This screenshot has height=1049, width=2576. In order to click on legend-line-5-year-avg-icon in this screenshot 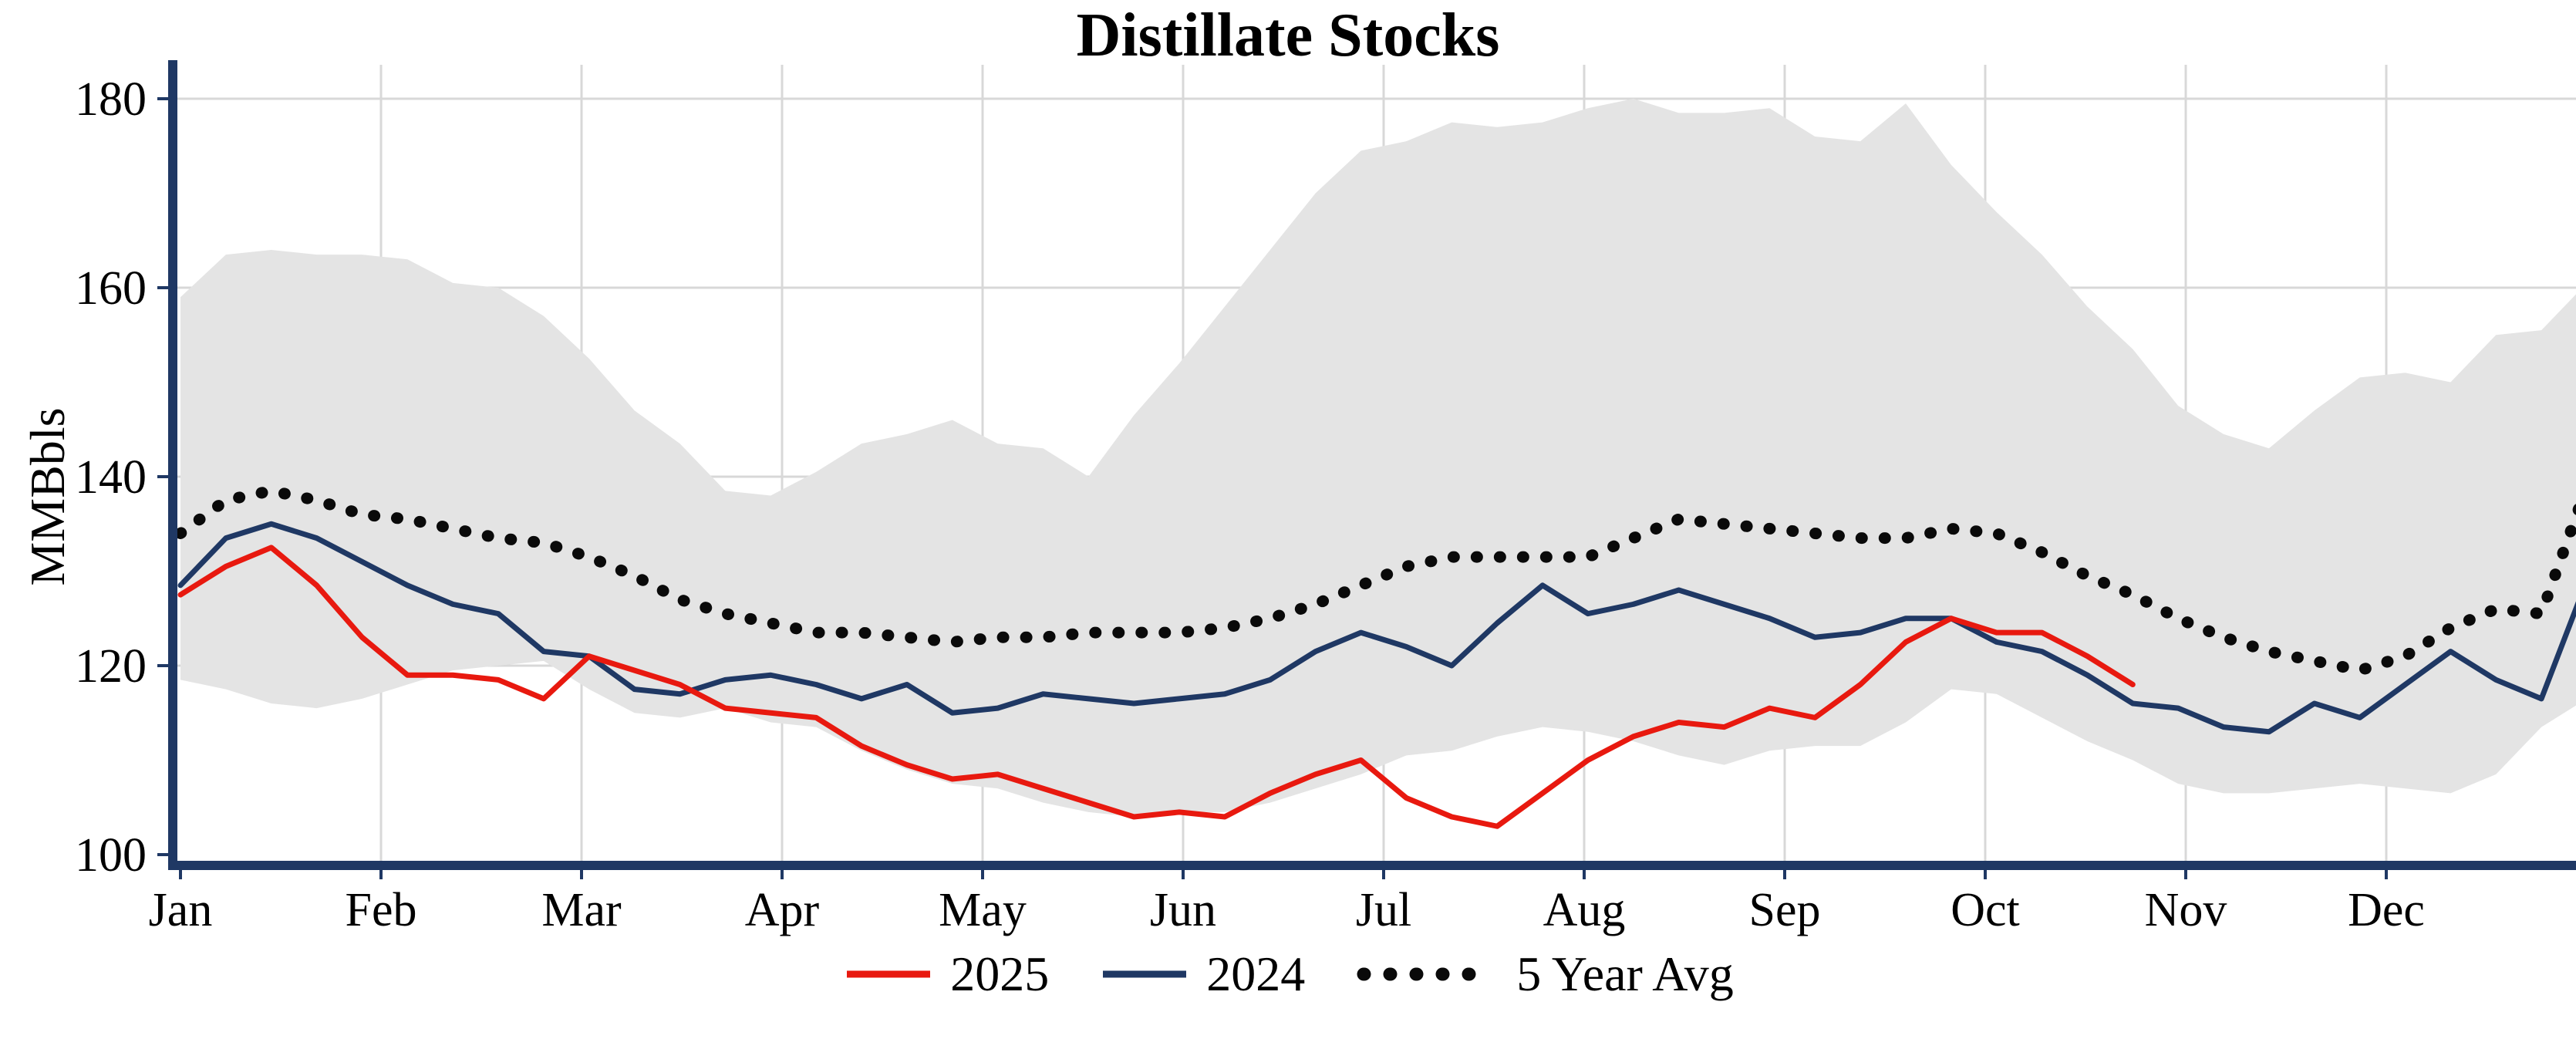, I will do `click(1428, 974)`.